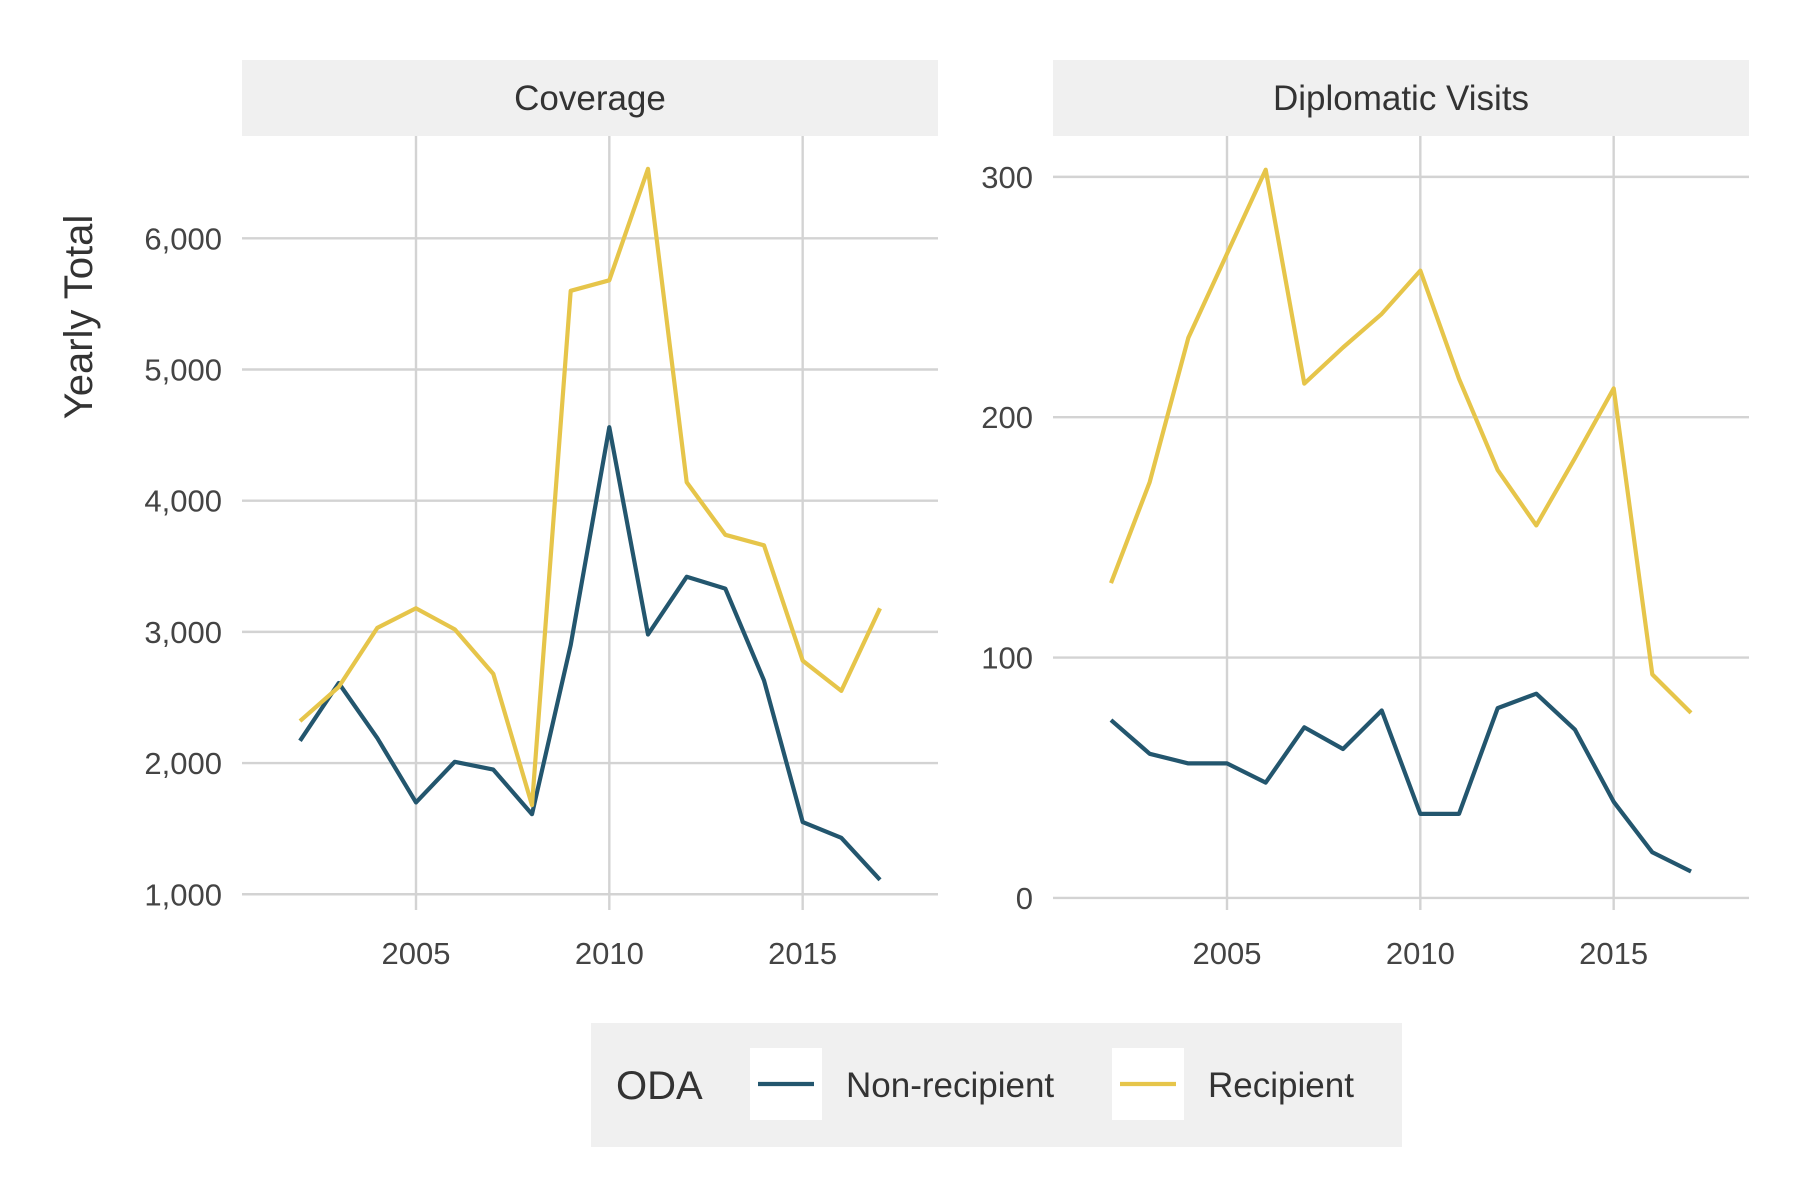  What do you see at coordinates (1007, 417) in the screenshot?
I see `y-tick-label: 200` at bounding box center [1007, 417].